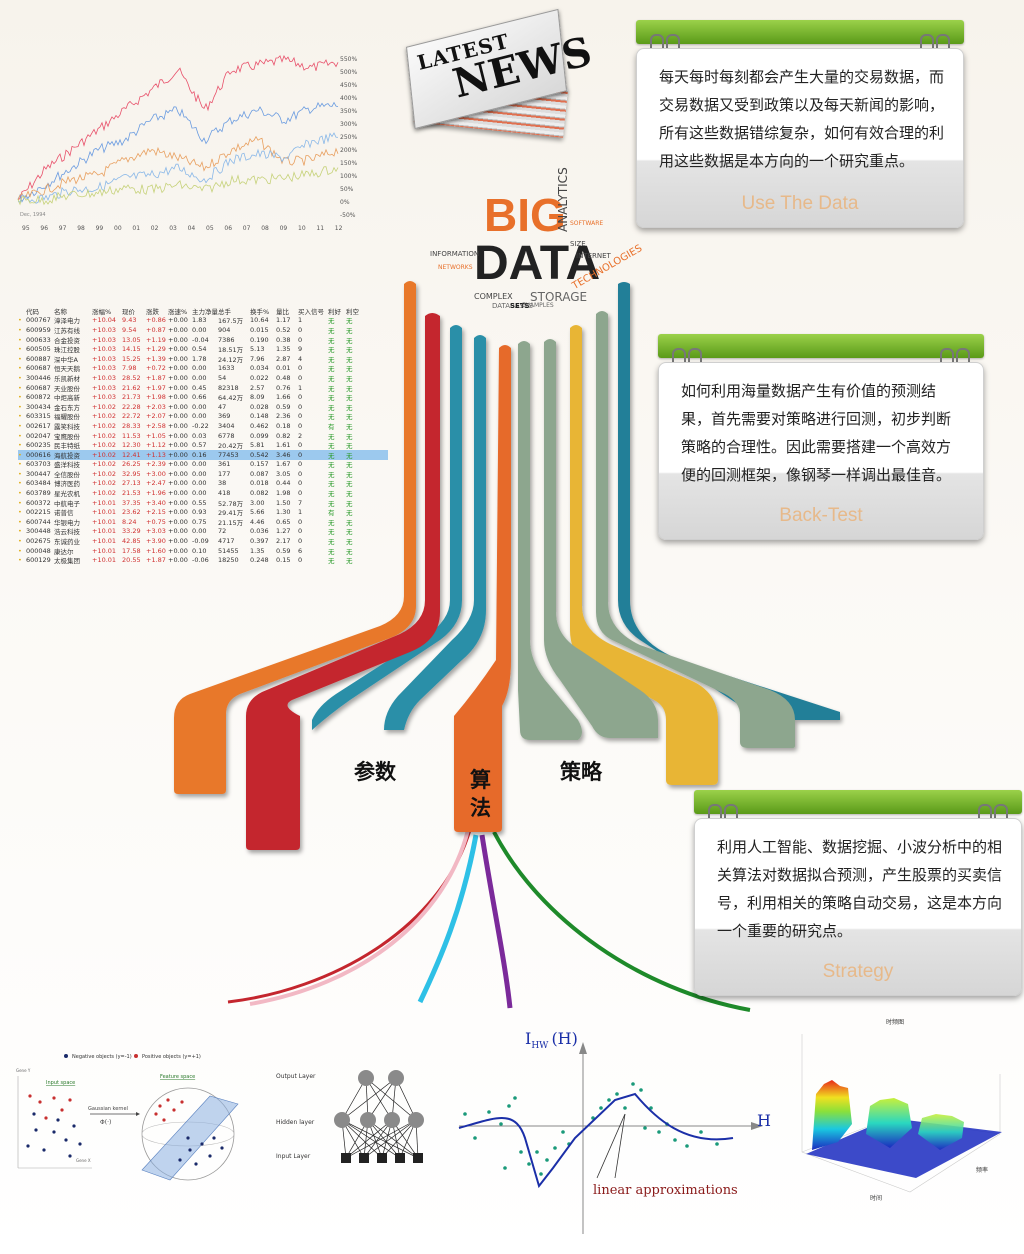  Describe the element at coordinates (81, 228) in the screenshot. I see `x-tick-label: 98` at that location.